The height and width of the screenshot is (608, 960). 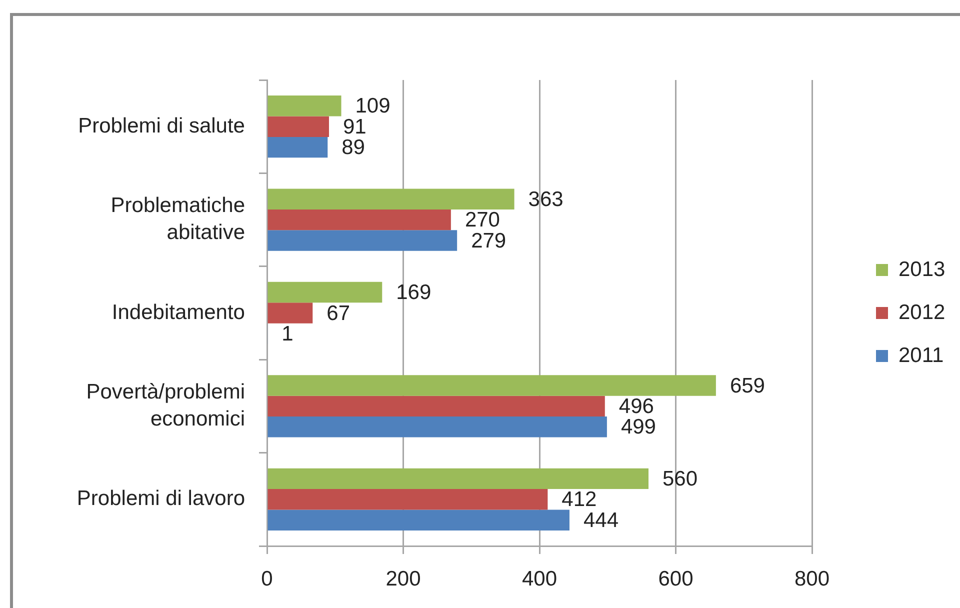 What do you see at coordinates (338, 313) in the screenshot?
I see `data-label: 67` at bounding box center [338, 313].